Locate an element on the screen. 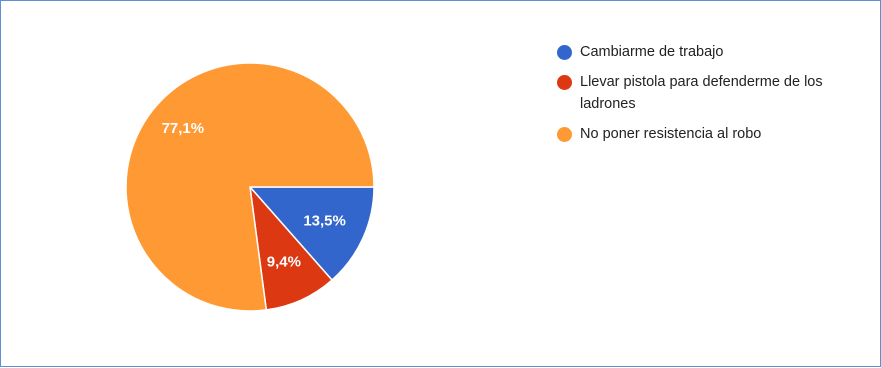 This screenshot has width=881, height=368. legend-swatch-cambiarme-de-trabajo is located at coordinates (564, 52).